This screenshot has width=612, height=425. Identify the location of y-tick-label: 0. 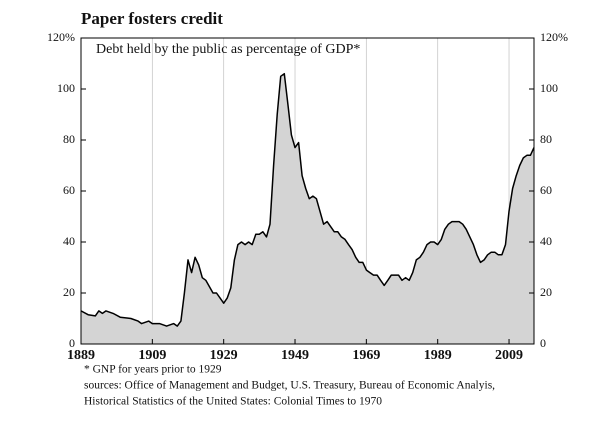
(72, 343).